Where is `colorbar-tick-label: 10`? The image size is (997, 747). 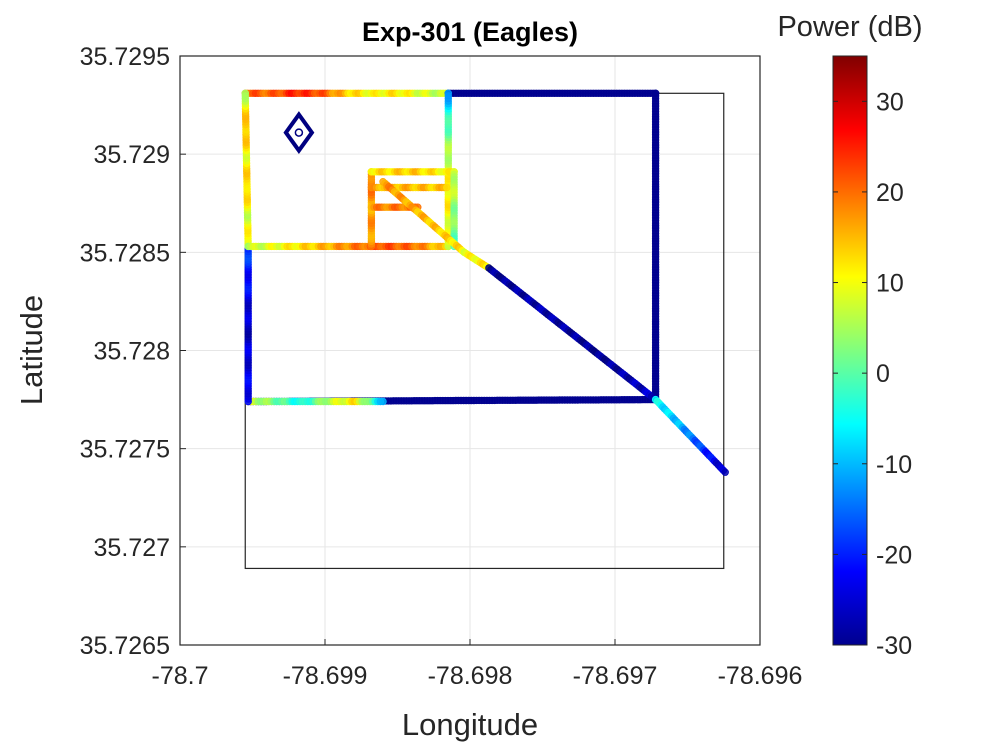
colorbar-tick-label: 10 is located at coordinates (890, 284).